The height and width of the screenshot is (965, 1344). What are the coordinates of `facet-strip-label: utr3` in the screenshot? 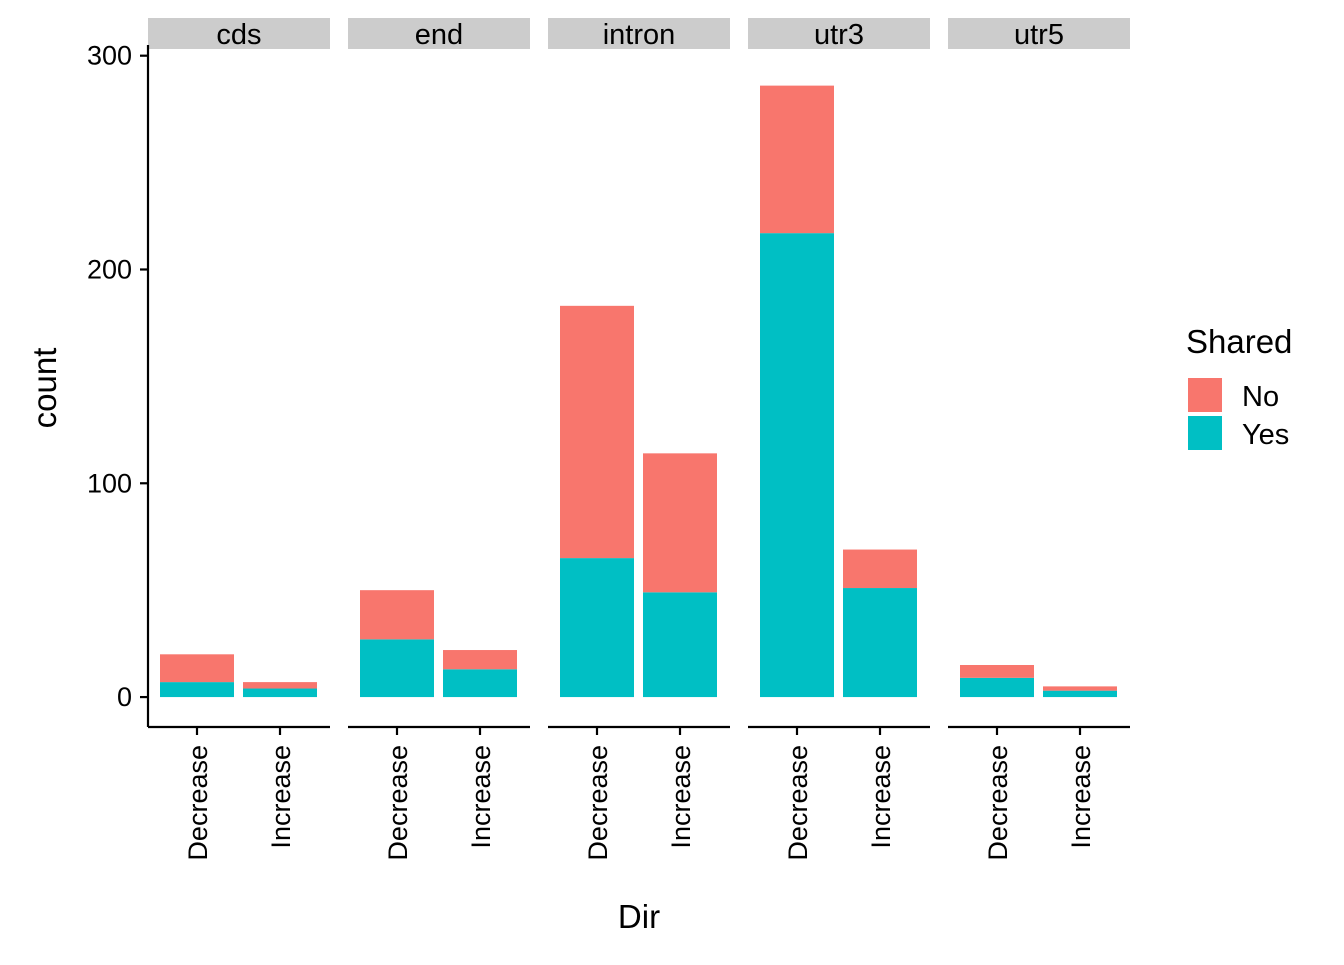 It's located at (839, 35).